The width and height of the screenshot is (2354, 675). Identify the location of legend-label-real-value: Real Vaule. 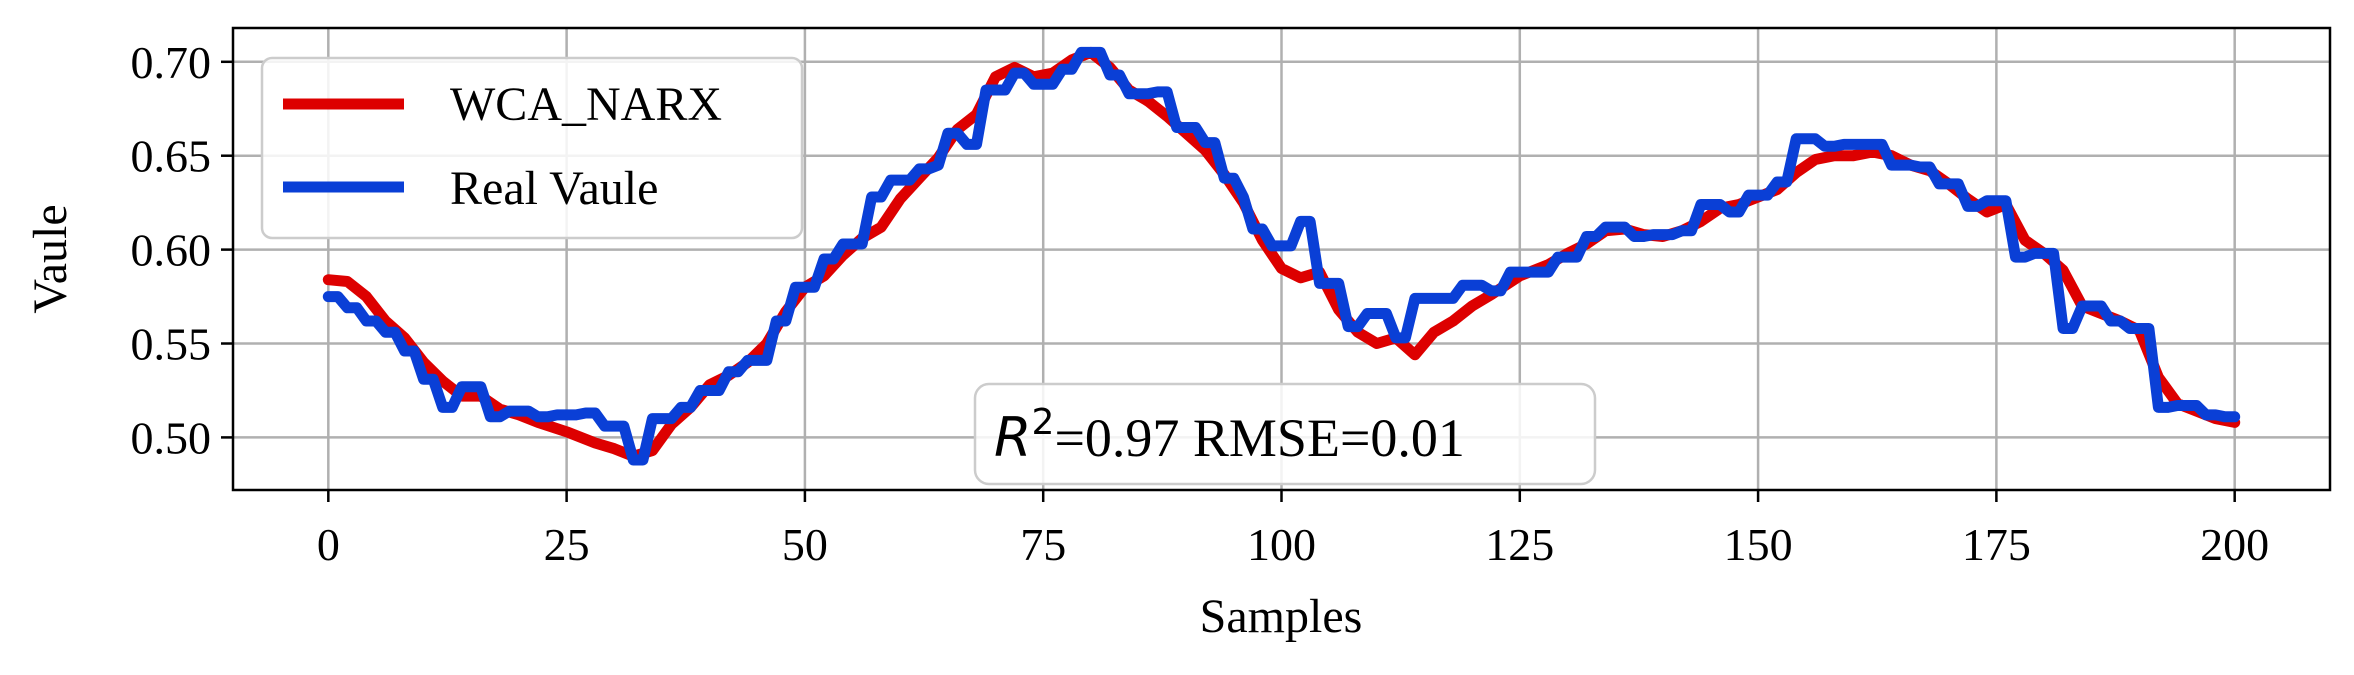
(554, 188).